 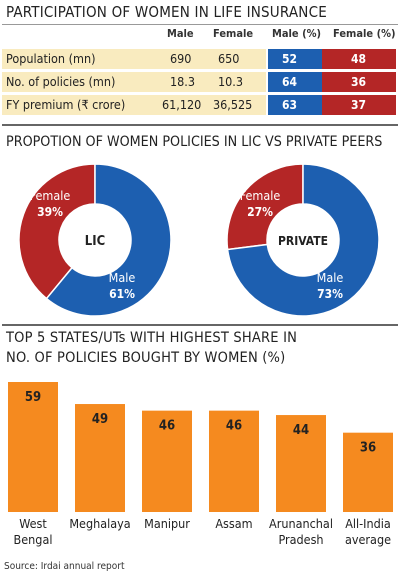 I want to click on bar-value-label: 59, so click(x=33, y=397).